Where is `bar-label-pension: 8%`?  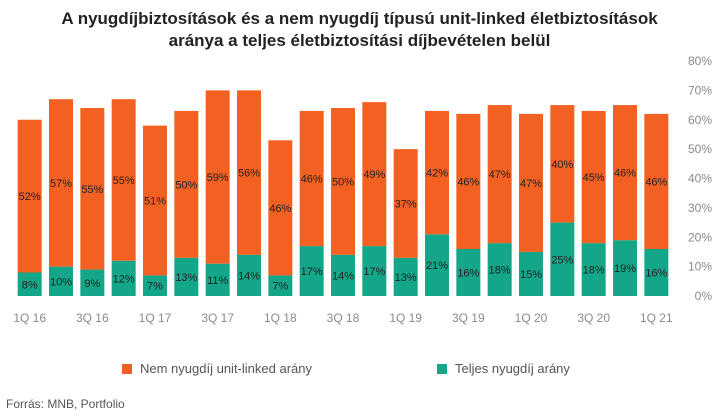 bar-label-pension: 8% is located at coordinates (30, 285).